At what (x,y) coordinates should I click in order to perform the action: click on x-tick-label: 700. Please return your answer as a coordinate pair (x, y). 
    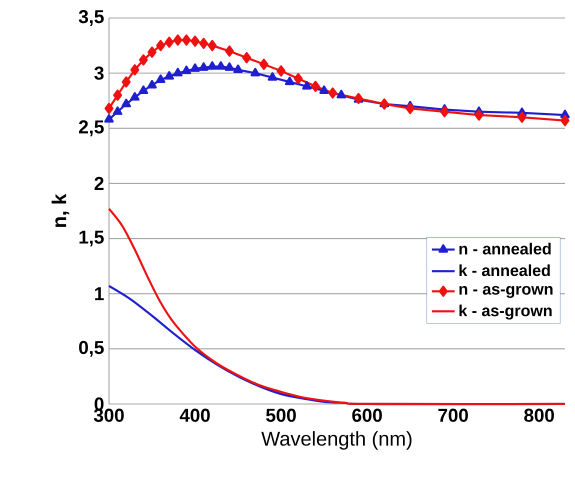
    Looking at the image, I should click on (453, 415).